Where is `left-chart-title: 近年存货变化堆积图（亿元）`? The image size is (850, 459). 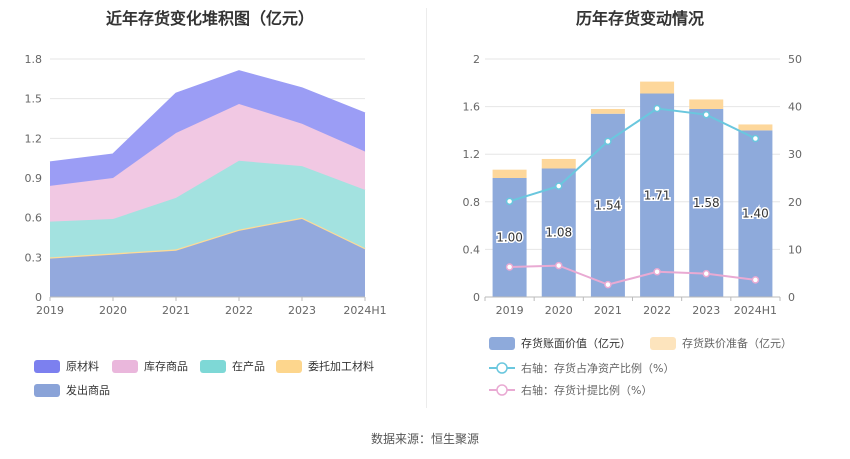
left-chart-title: 近年存货变化堆积图（亿元） is located at coordinates (209, 18).